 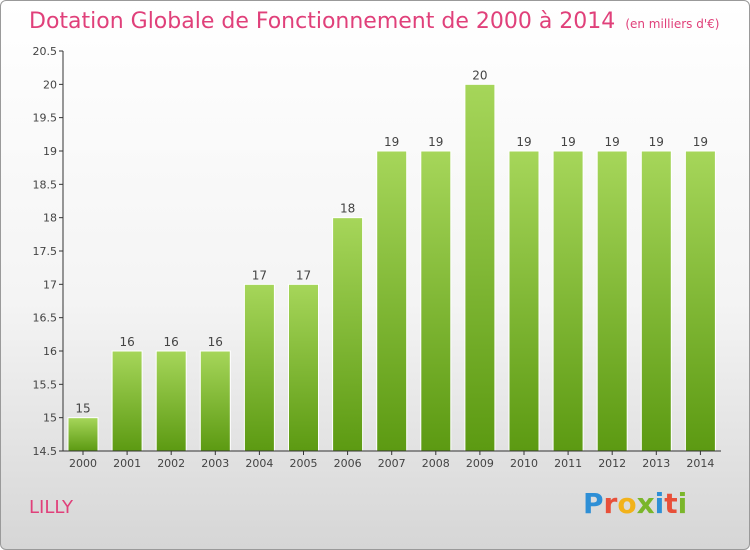 I want to click on bar-2004, so click(x=259, y=367).